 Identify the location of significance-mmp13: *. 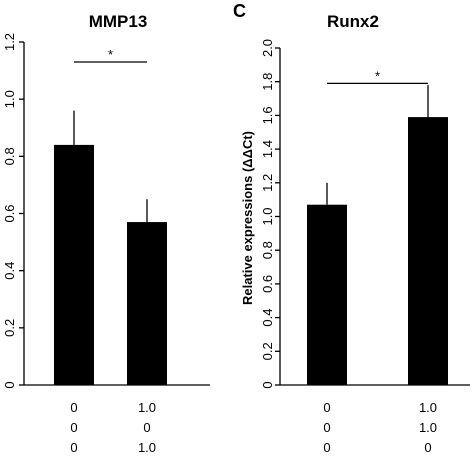
(110, 55).